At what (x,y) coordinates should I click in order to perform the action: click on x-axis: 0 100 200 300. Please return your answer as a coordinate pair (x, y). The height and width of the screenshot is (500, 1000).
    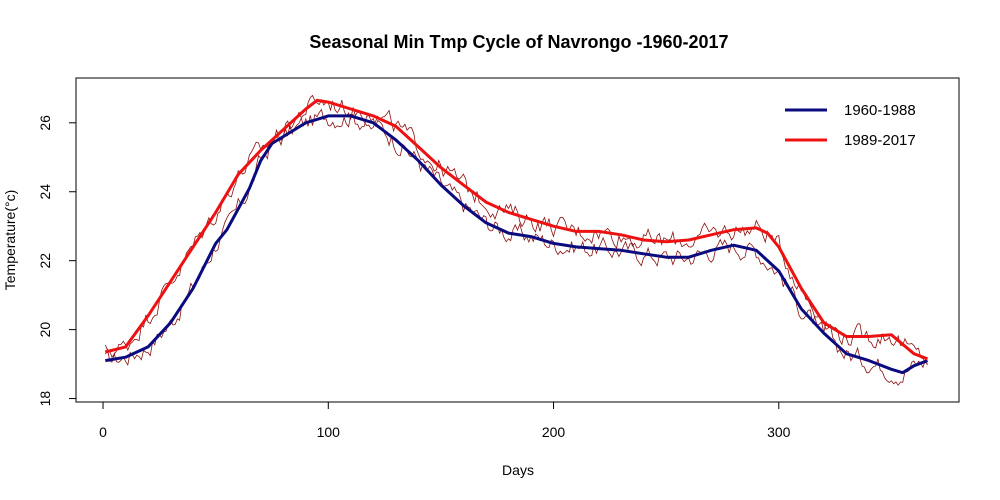
    Looking at the image, I should click on (445, 420).